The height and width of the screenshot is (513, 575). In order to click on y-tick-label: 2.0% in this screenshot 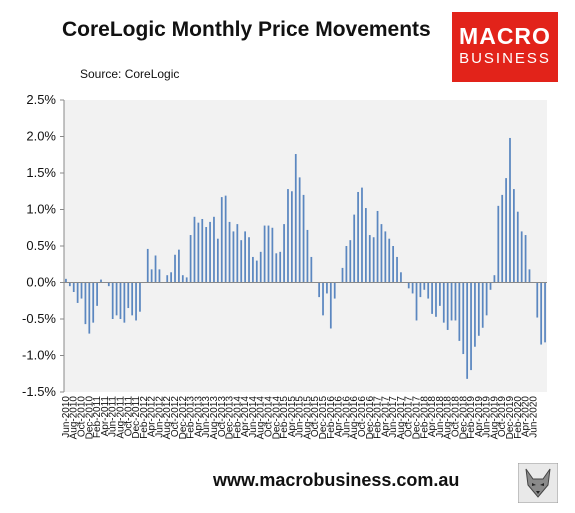, I will do `click(41, 136)`.